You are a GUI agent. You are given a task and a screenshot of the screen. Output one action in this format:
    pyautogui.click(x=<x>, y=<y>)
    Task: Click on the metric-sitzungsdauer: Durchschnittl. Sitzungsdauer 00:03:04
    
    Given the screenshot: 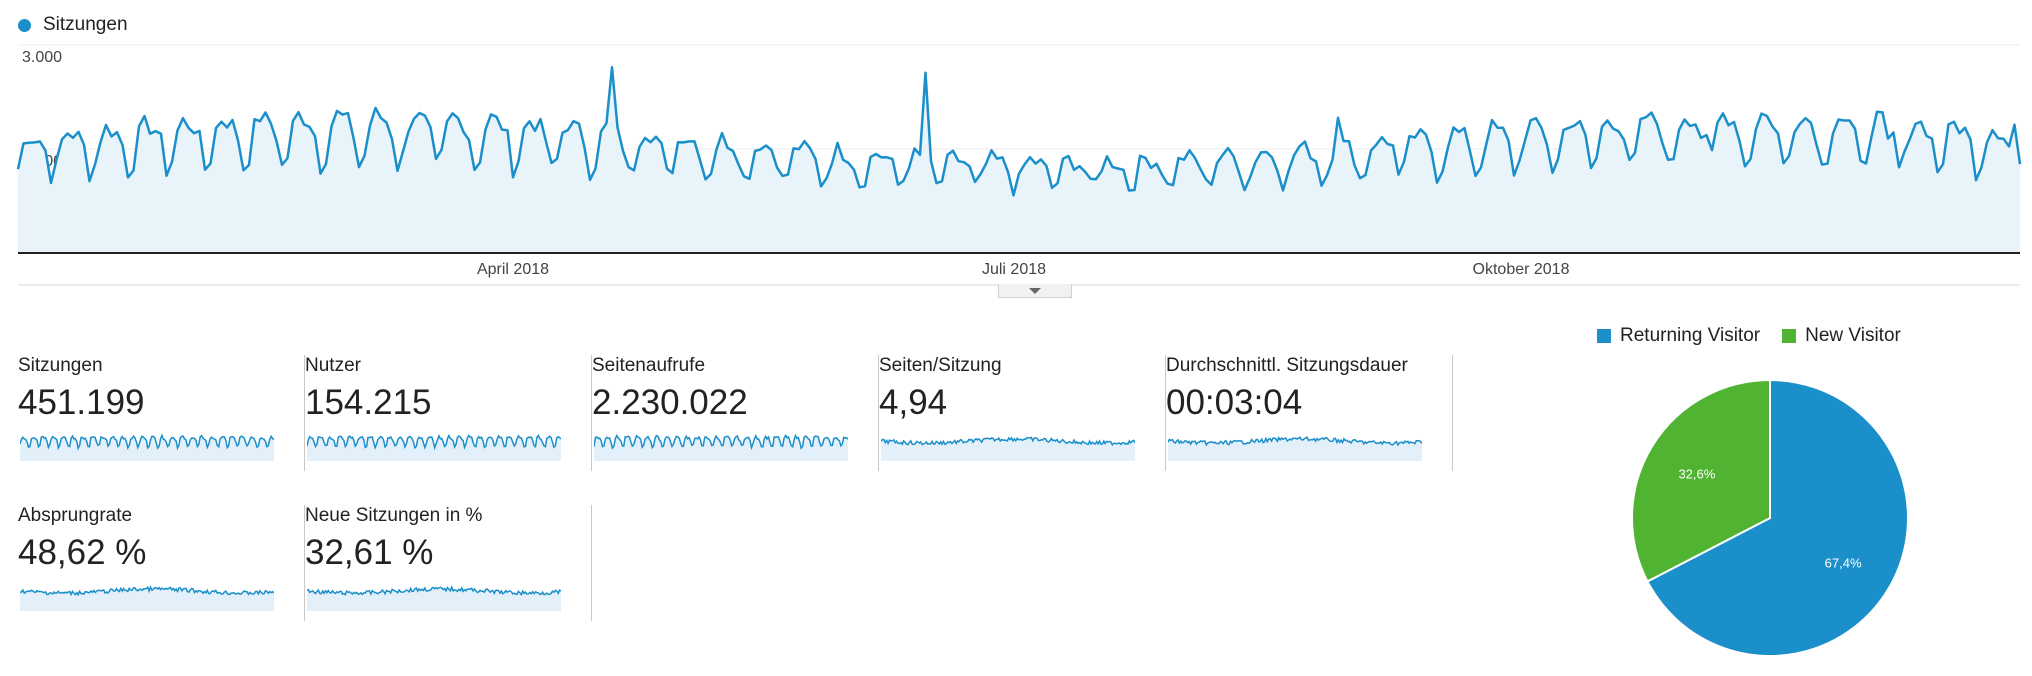 What is the action you would take?
    pyautogui.click(x=1309, y=413)
    